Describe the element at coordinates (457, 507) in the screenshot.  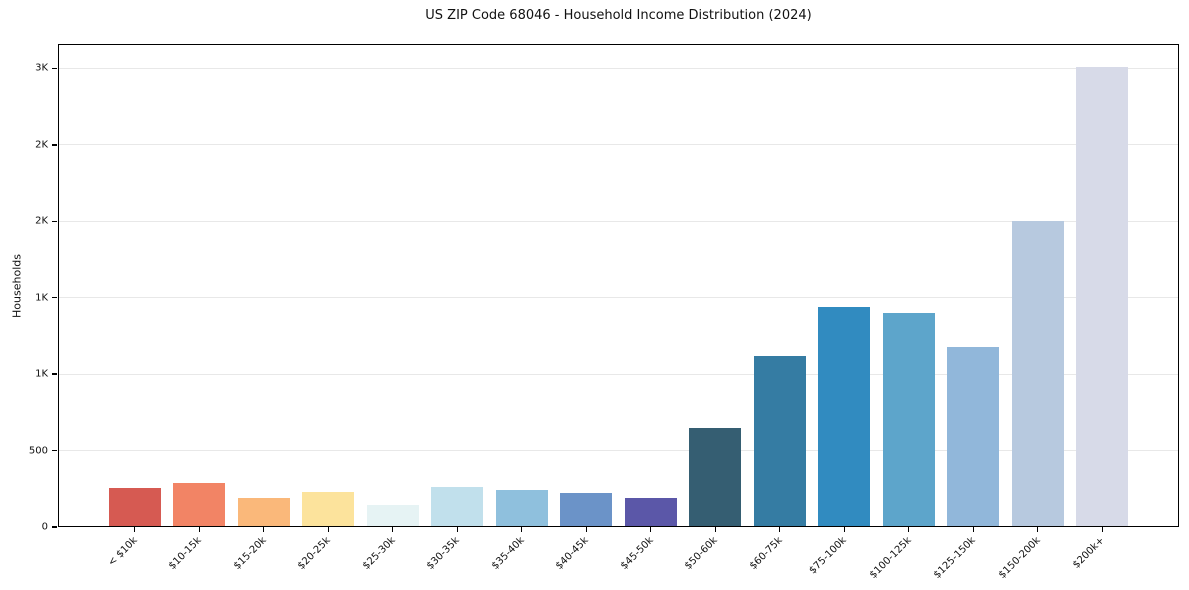
I see `bar-30-35k` at that location.